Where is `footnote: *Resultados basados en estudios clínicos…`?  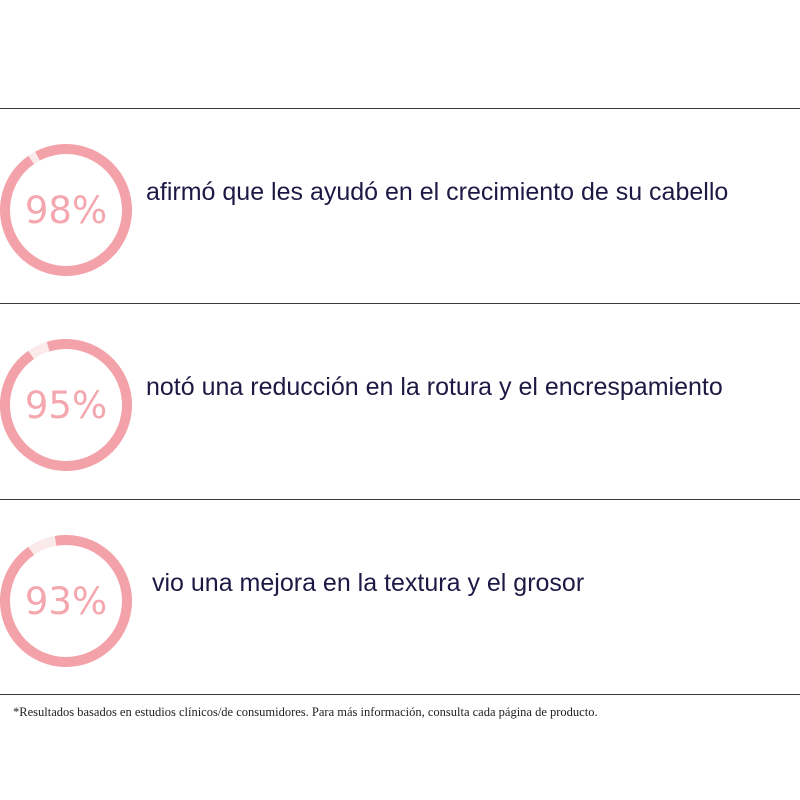 footnote: *Resultados basados en estudios clínicos… is located at coordinates (305, 712).